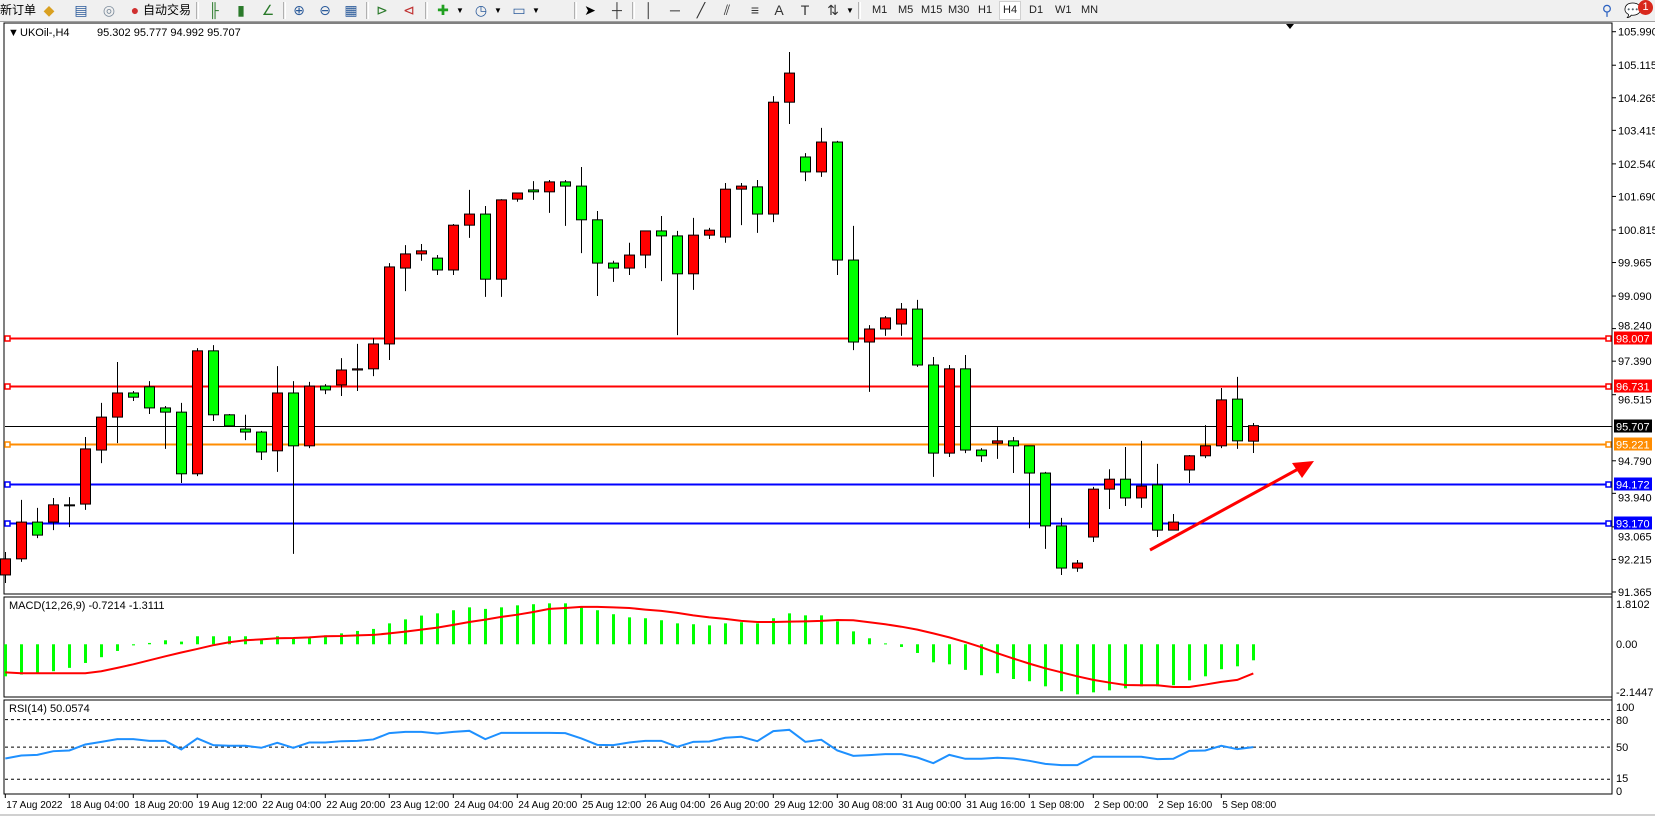 This screenshot has height=817, width=1655. What do you see at coordinates (590, 10) in the screenshot?
I see `cursor-icon: ➤` at bounding box center [590, 10].